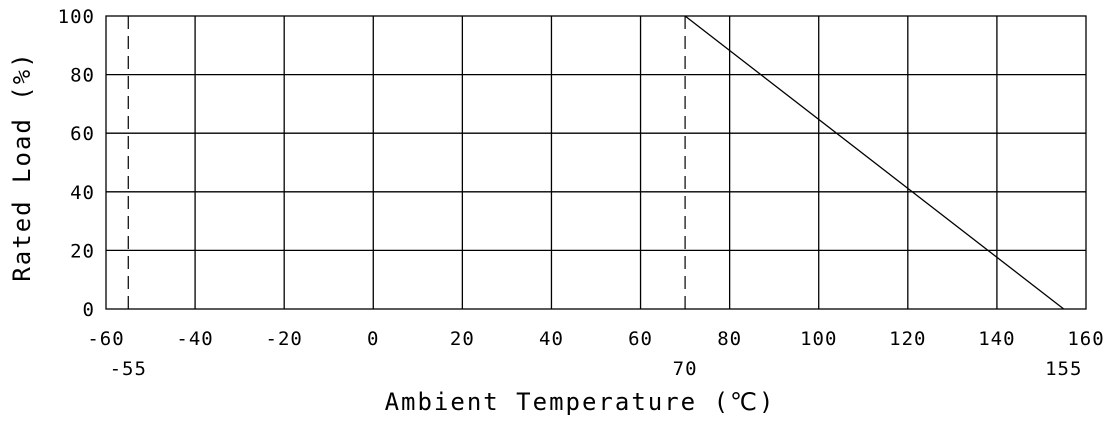 The width and height of the screenshot is (1114, 421). I want to click on x-tick-label: -60, so click(105, 339).